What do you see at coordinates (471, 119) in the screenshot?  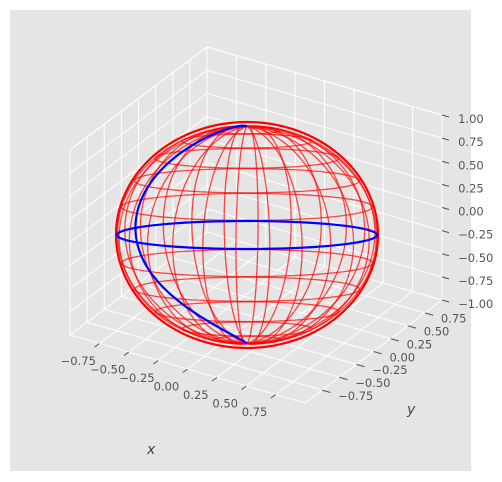 I see `z-tick-label: 1.00` at bounding box center [471, 119].